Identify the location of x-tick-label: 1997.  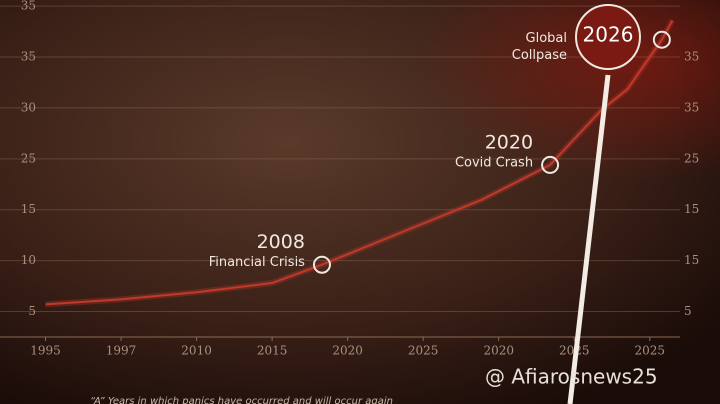
(121, 351).